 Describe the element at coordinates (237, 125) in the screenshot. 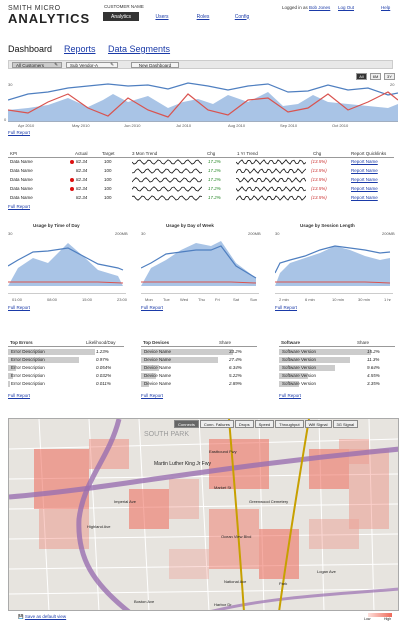

I see `month-label: Aug 2010` at that location.